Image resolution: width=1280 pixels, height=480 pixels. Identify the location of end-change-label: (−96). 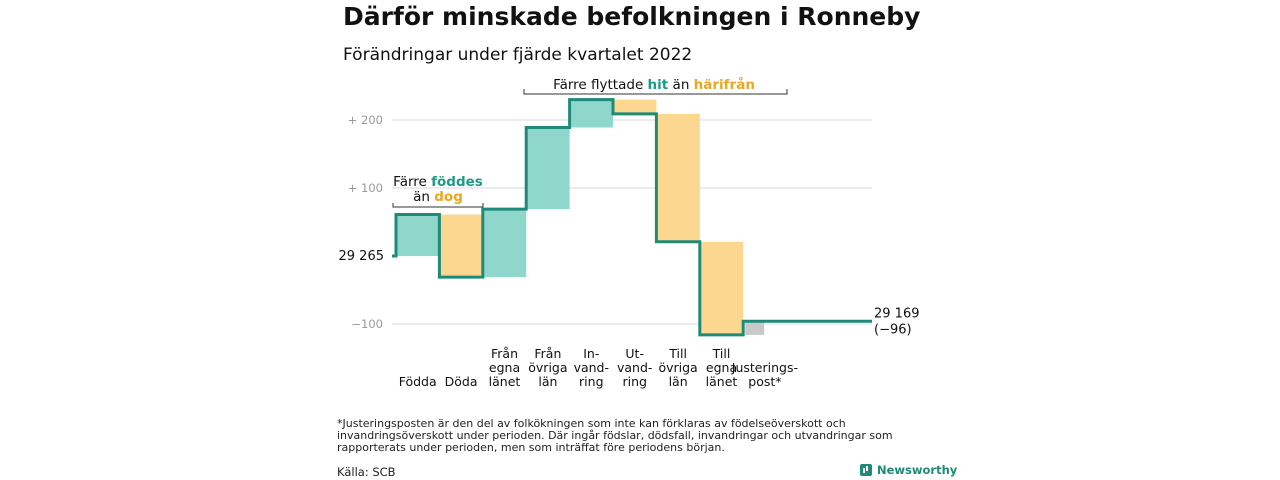
(893, 329).